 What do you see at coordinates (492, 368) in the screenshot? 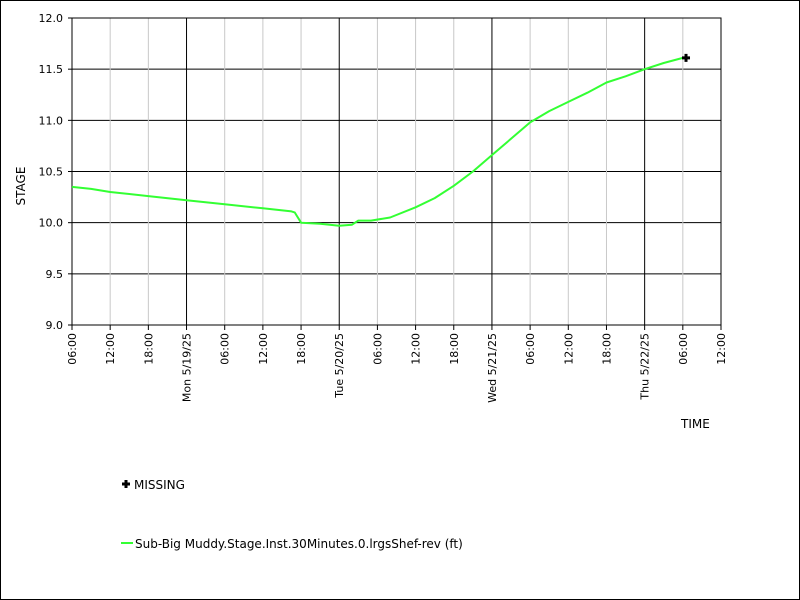
I see `x-tick-label: Wed 5/21/25` at bounding box center [492, 368].